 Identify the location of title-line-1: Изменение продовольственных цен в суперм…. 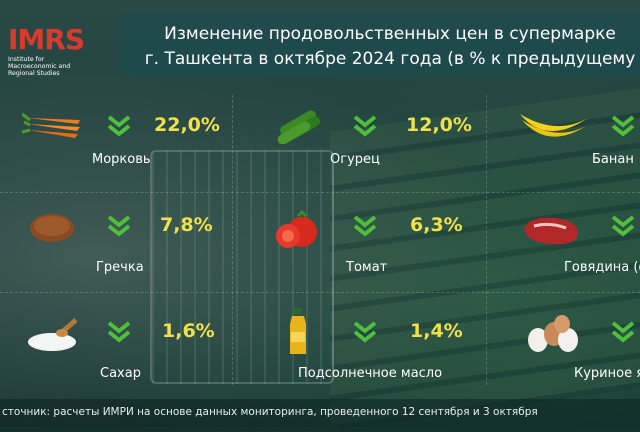
(390, 34).